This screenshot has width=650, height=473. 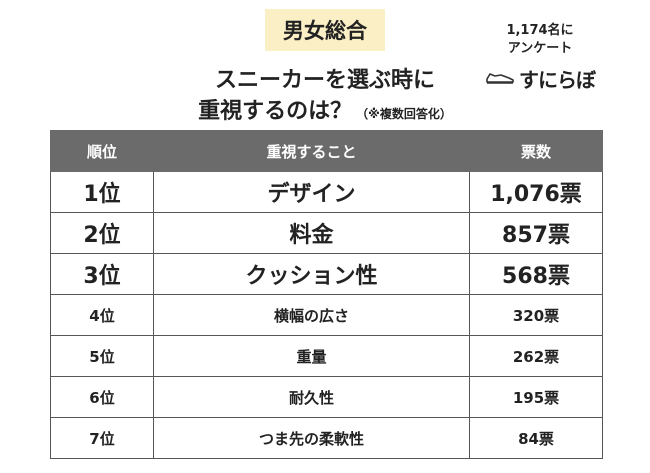 I want to click on brand-logo: すにらぼ, so click(x=540, y=79).